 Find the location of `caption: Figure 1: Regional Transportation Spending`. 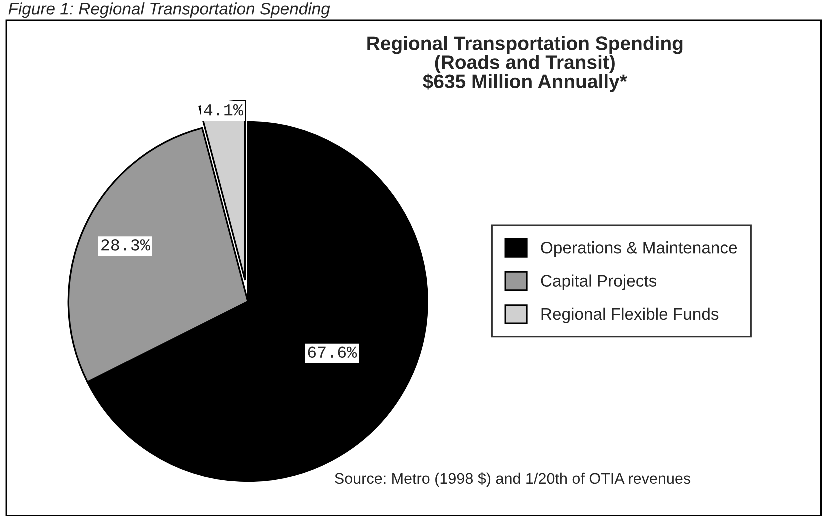

caption: Figure 1: Regional Transportation Spending is located at coordinates (169, 10).